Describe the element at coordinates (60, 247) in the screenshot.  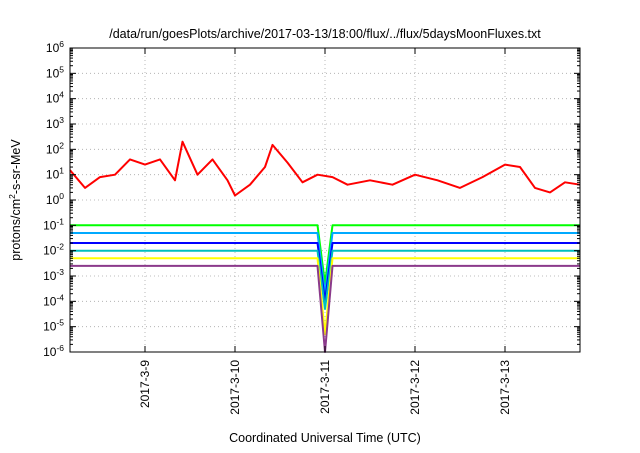
I see `y-tick-exponent: -2` at that location.